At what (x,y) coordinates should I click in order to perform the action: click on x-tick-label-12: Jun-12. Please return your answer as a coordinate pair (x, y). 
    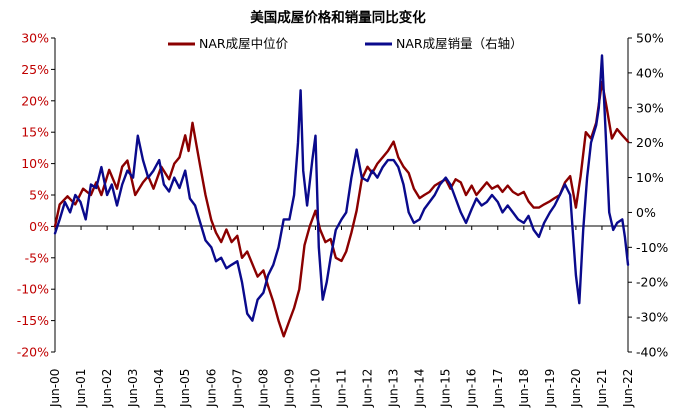
    Looking at the image, I should click on (368, 388).